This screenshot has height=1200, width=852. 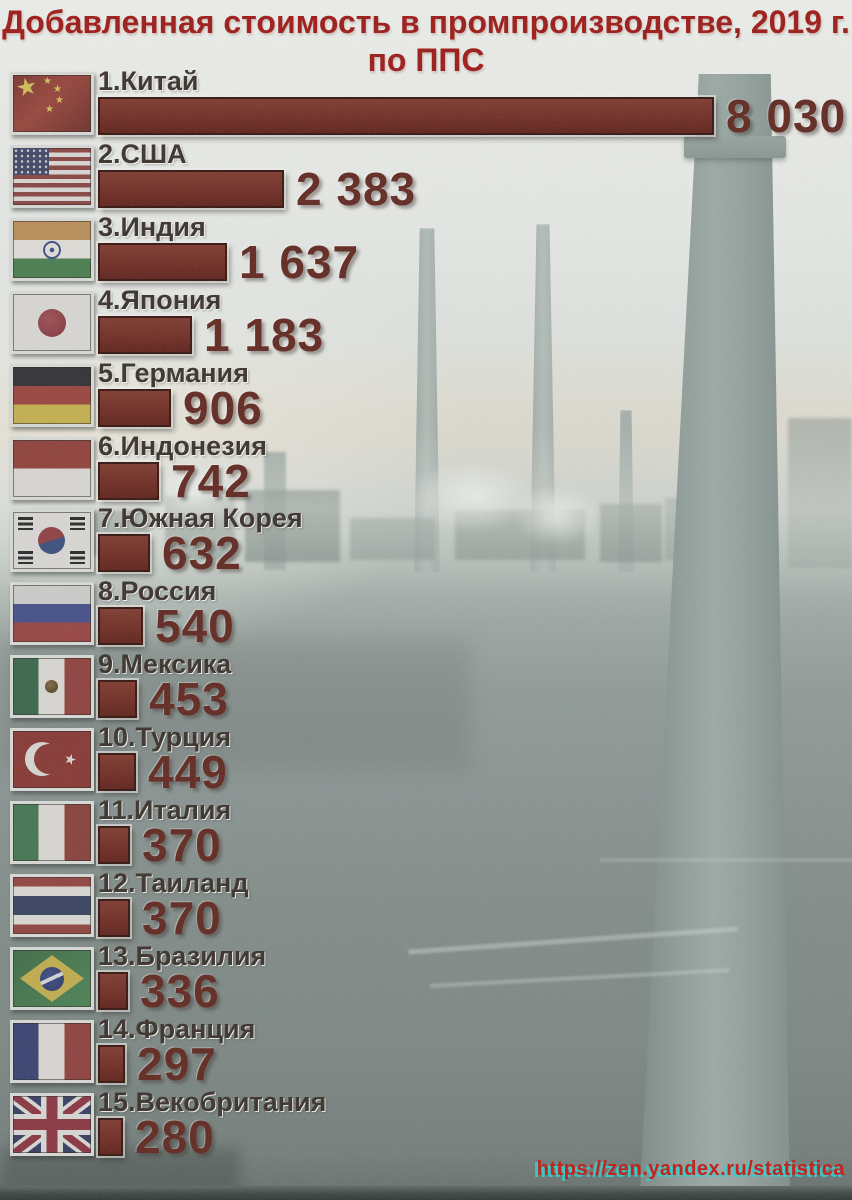 I want to click on country-row: ★ 10.Турция 449, so click(x=428, y=760).